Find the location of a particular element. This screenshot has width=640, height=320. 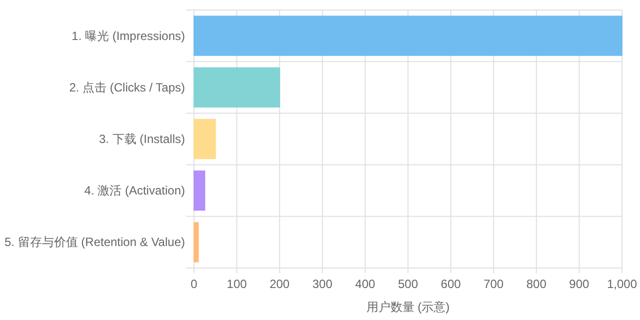

x-tick-label: 600 is located at coordinates (451, 284).